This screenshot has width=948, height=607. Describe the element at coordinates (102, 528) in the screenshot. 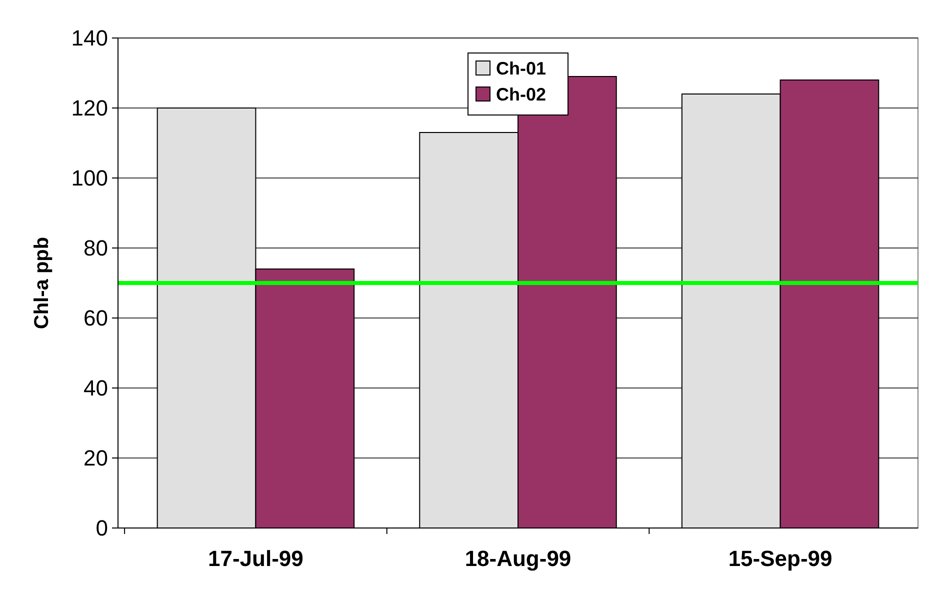

I see `y-tick-label: 0` at that location.